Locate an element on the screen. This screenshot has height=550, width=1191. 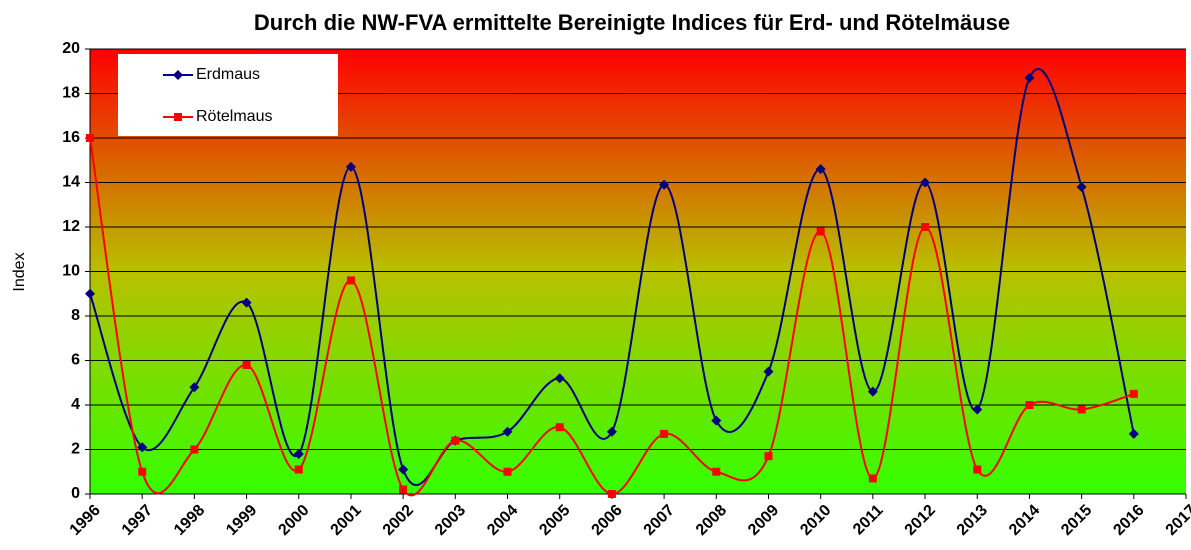
x-tick-label: 2013 is located at coordinates (972, 520).